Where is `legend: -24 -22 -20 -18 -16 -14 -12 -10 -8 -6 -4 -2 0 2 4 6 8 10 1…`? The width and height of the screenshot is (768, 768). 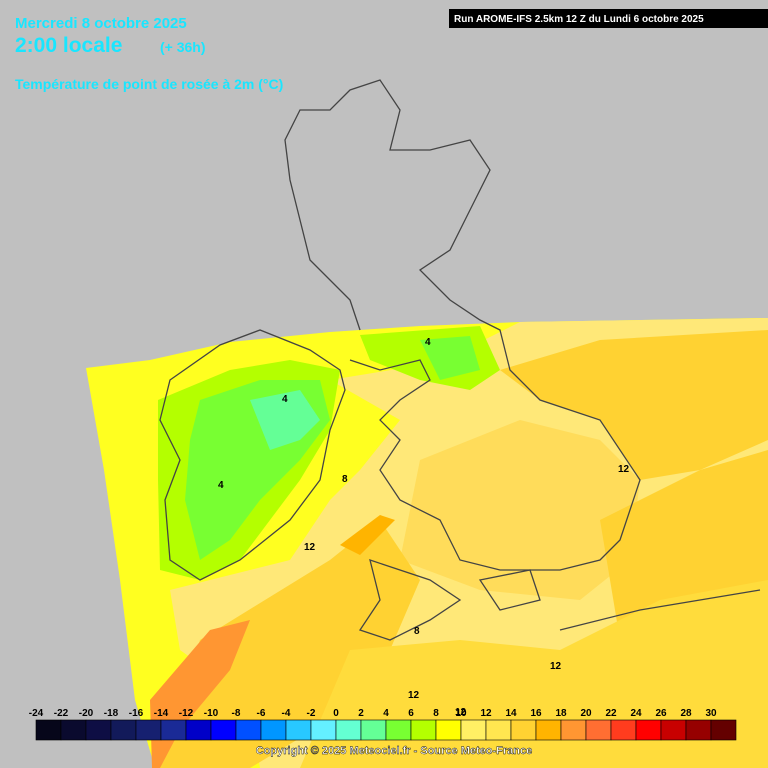
legend: -24 -22 -20 -18 -16 -14 -12 -10 -8 -6 -4 -2 0 2 4 6 8 10 1… is located at coordinates (383, 724).